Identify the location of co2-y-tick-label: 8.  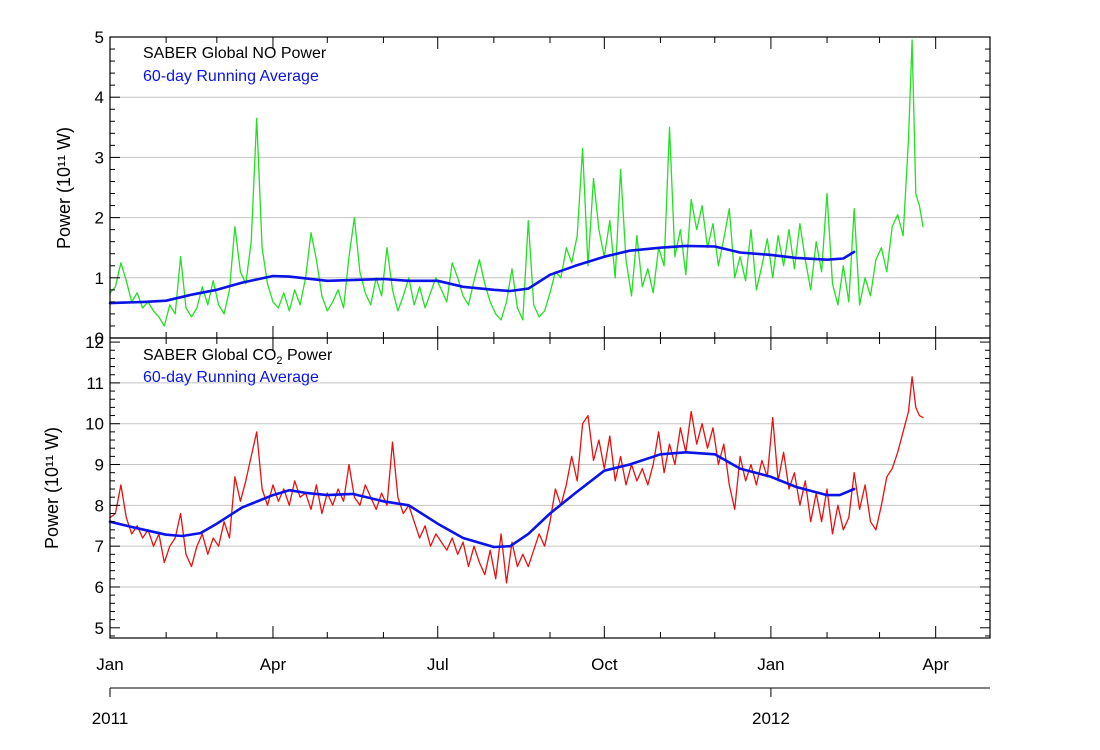
(99, 505).